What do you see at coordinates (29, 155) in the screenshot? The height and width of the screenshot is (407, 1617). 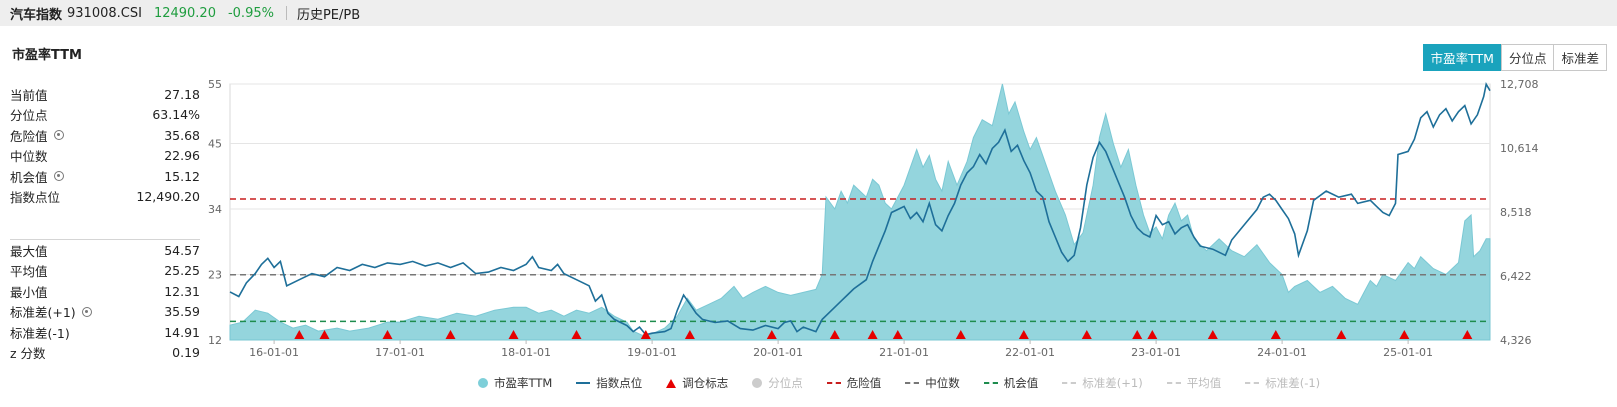 I see `stat-label: 中位数` at bounding box center [29, 155].